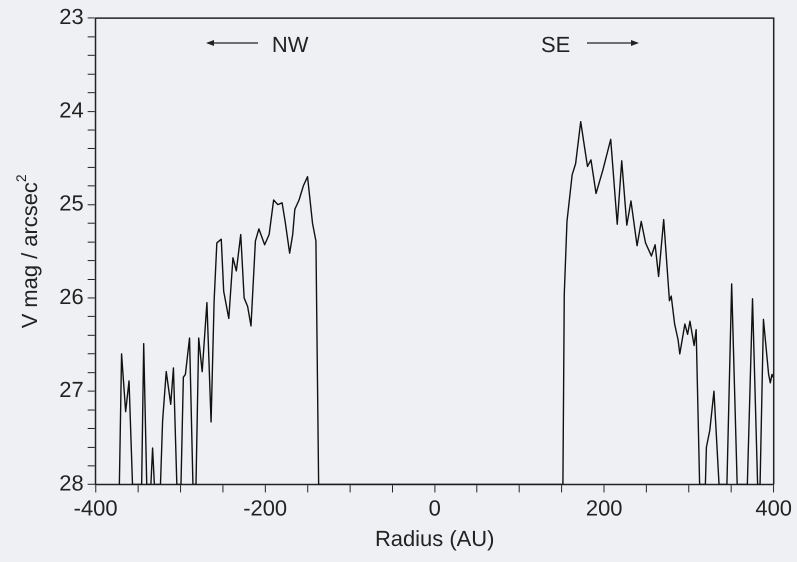  Describe the element at coordinates (71, 389) in the screenshot. I see `y-tick-label: 27` at that location.